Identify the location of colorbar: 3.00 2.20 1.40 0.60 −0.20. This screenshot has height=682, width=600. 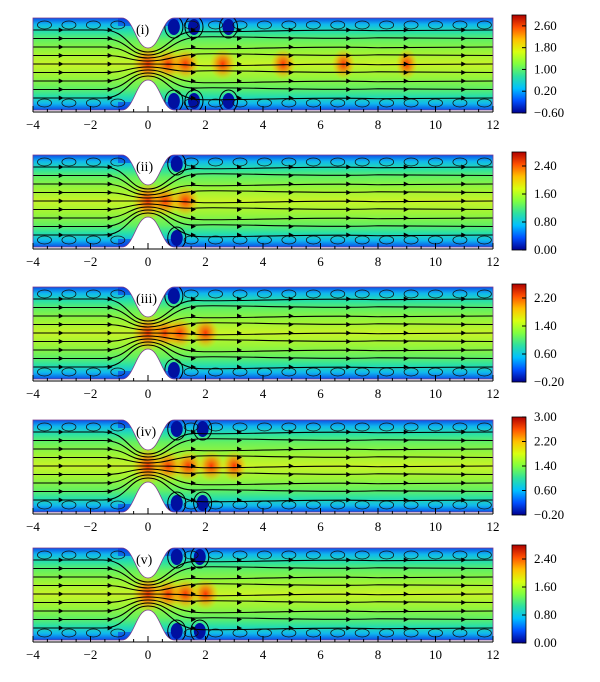
(537, 465).